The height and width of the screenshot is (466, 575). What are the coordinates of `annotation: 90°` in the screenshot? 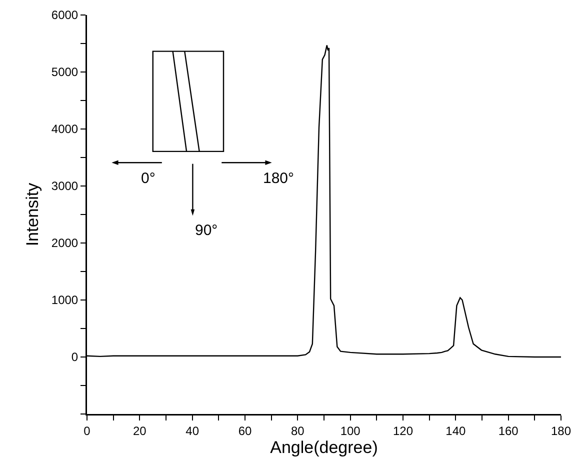 It's located at (206, 230).